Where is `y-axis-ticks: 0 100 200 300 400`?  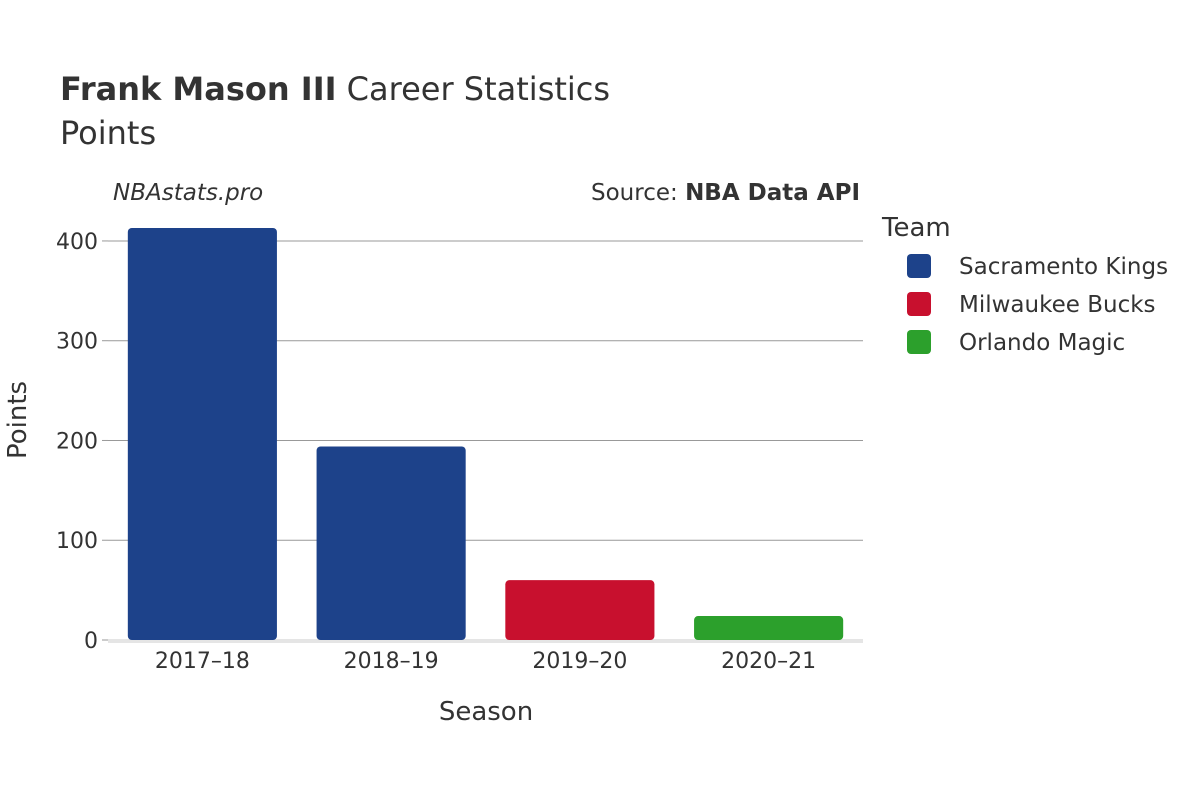
y-axis-ticks: 0 100 200 300 400 is located at coordinates (82, 442).